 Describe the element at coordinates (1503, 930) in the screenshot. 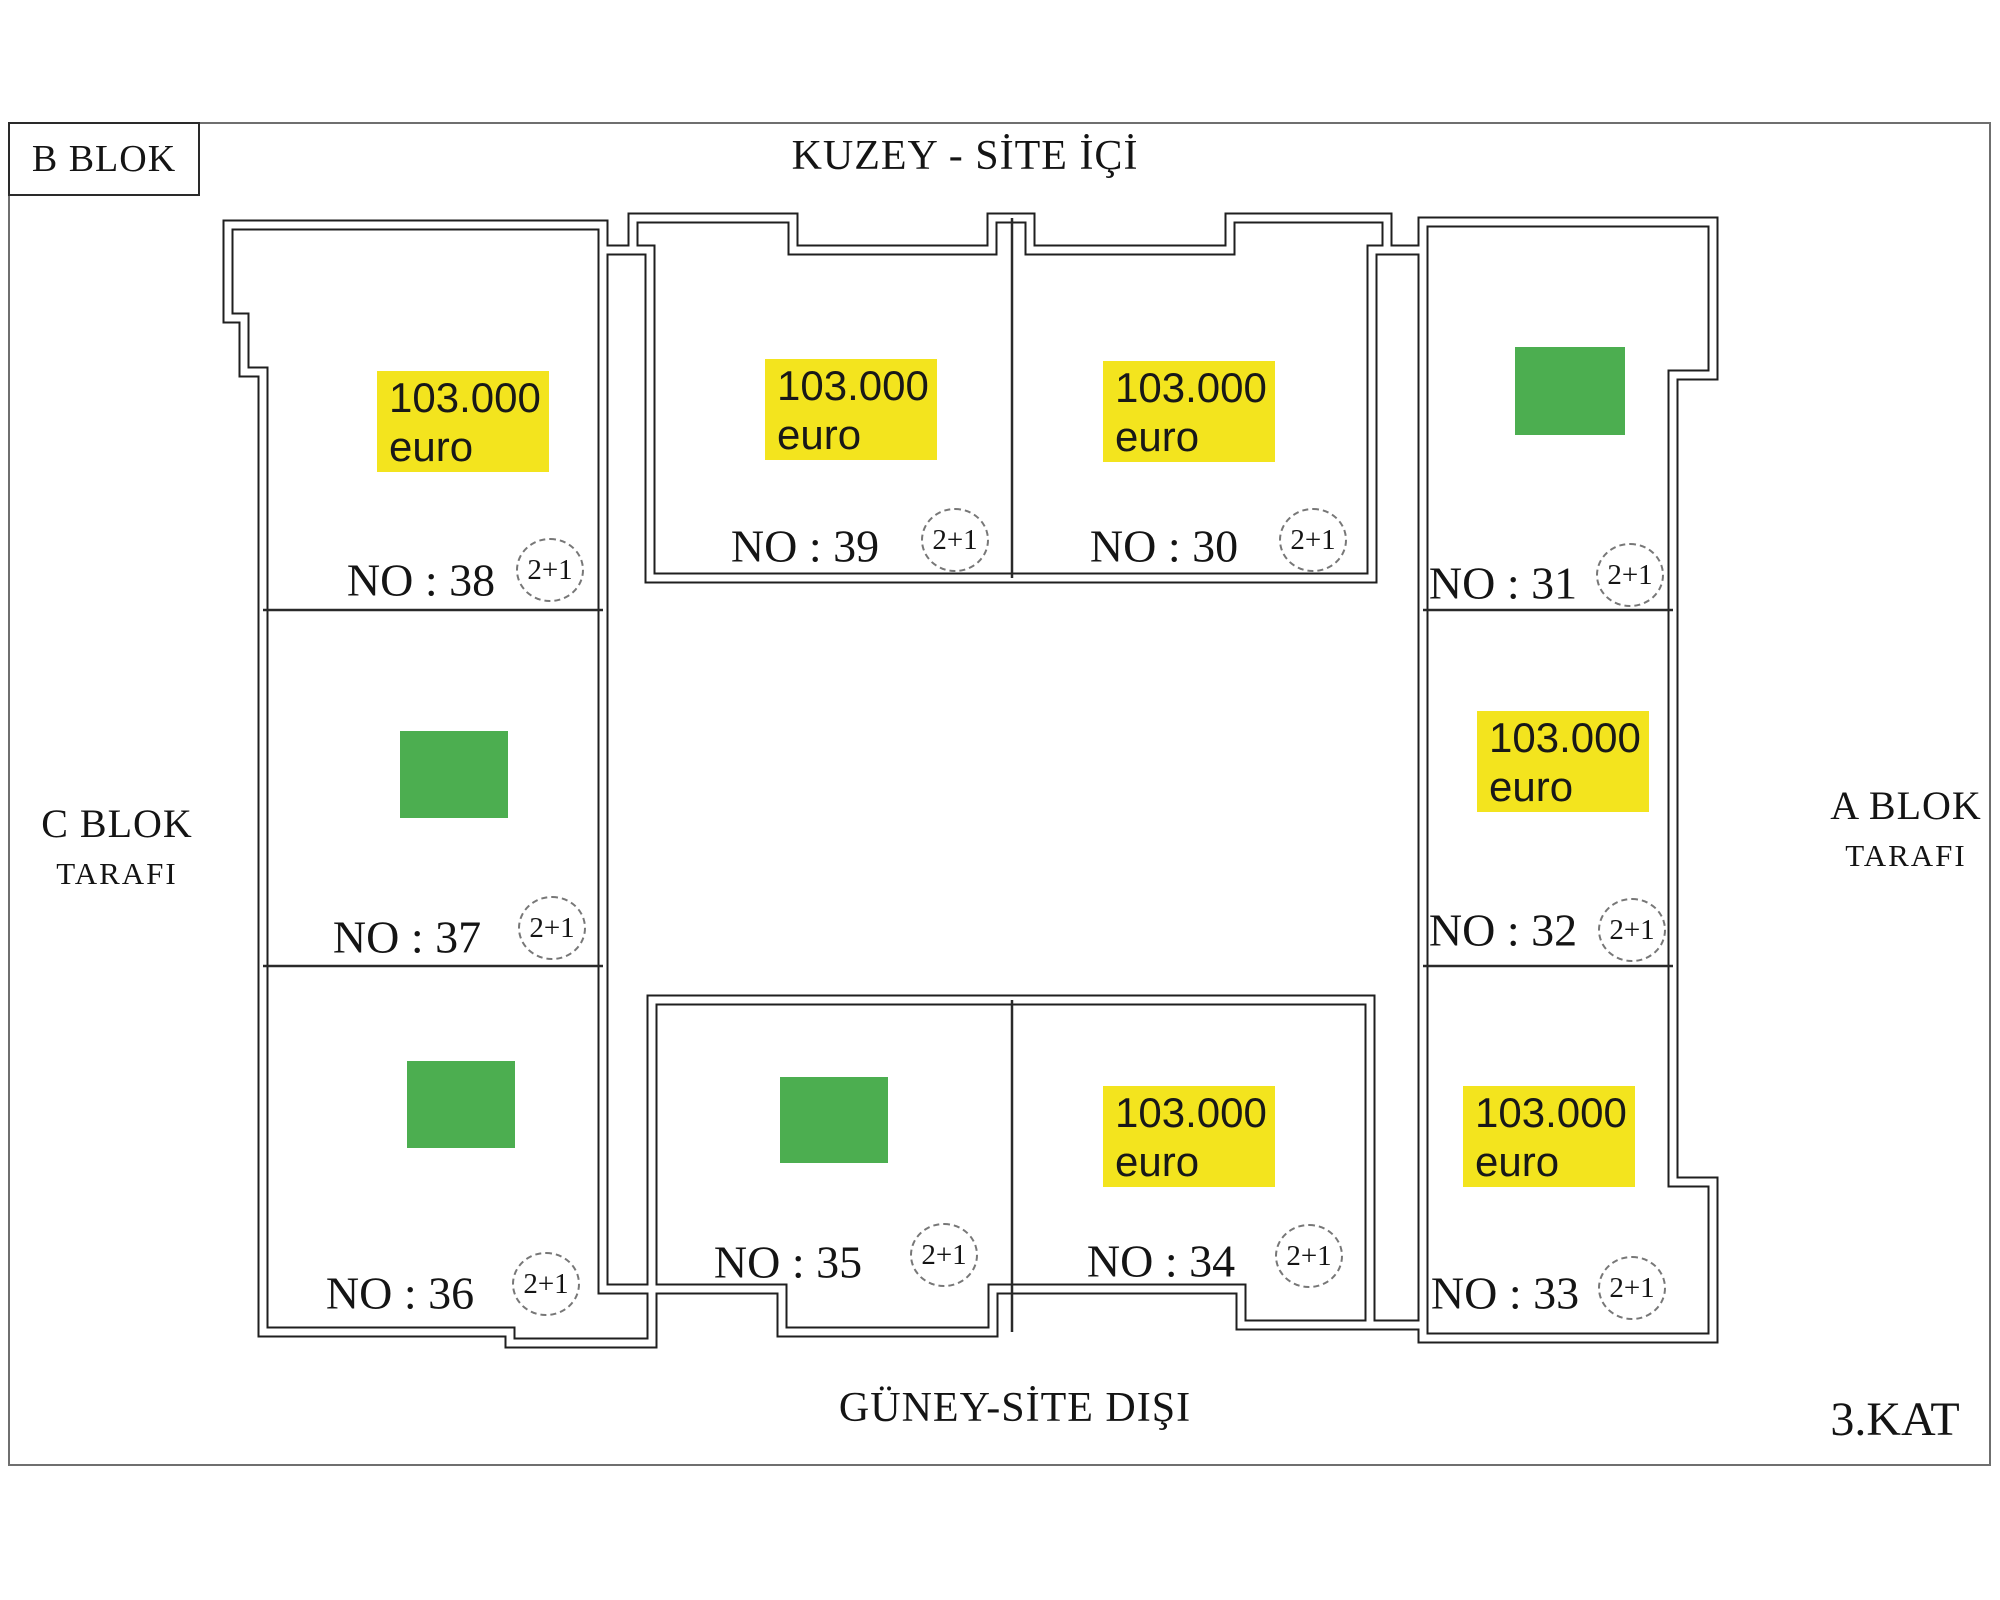

I see `unit-number-label: NO : 32` at that location.